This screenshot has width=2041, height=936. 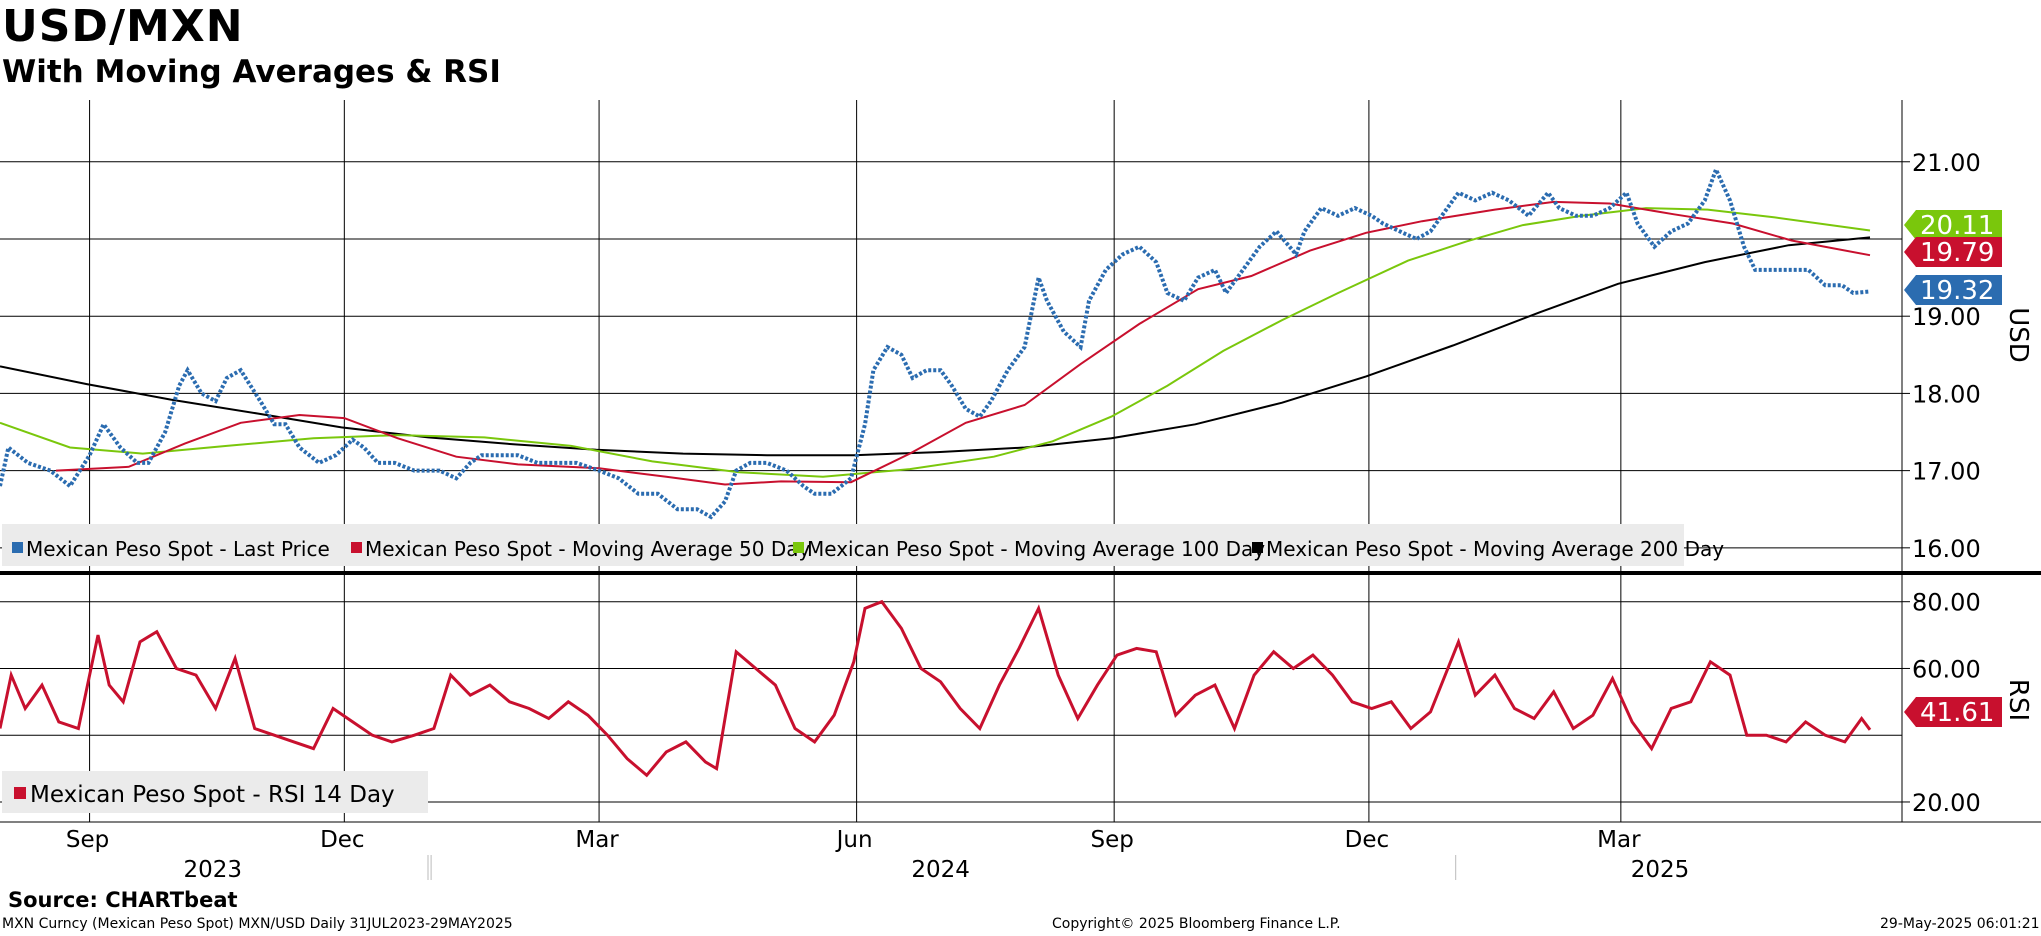 What do you see at coordinates (1196, 924) in the screenshot?
I see `footer-copyright: Copyright© 2025 Bloomberg Finance L.P.` at bounding box center [1196, 924].